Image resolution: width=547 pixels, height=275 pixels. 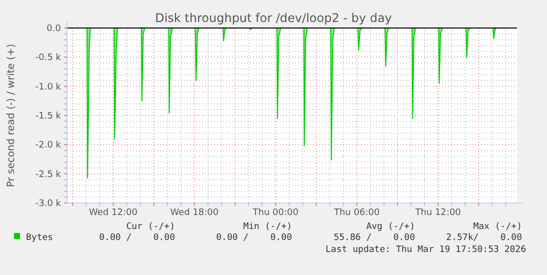 I want to click on y-tick-label: -1.5 k, so click(x=48, y=117).